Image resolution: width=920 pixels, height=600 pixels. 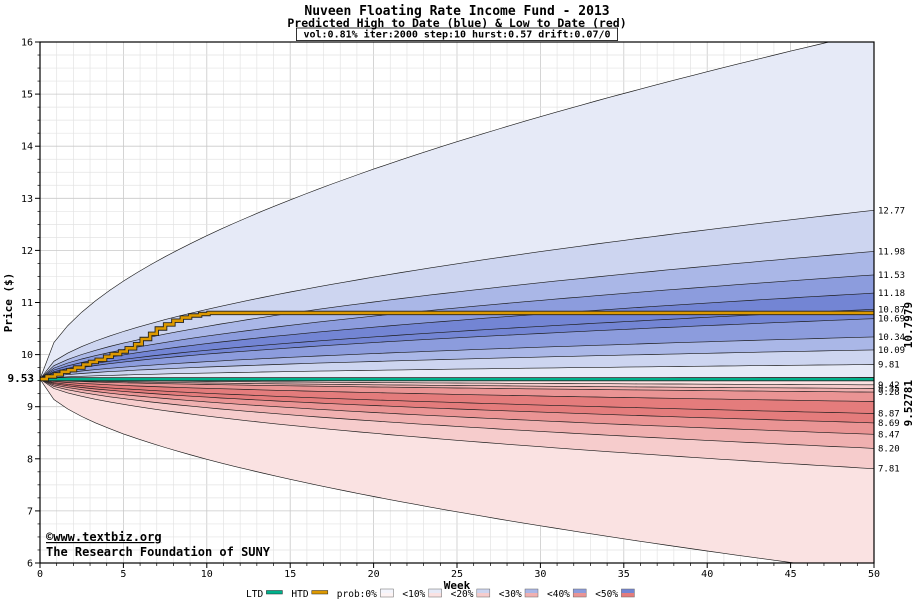 What do you see at coordinates (457, 585) in the screenshot?
I see `x-axis-title: Week` at bounding box center [457, 585].